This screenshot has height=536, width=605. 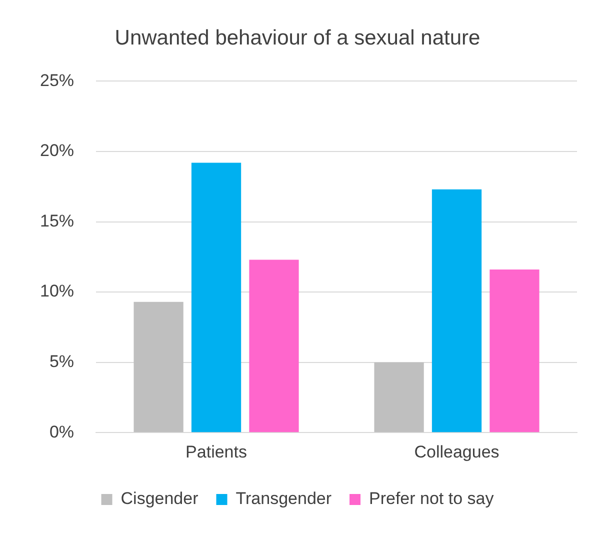 What do you see at coordinates (57, 291) in the screenshot?
I see `y-tick-label: 10%` at bounding box center [57, 291].